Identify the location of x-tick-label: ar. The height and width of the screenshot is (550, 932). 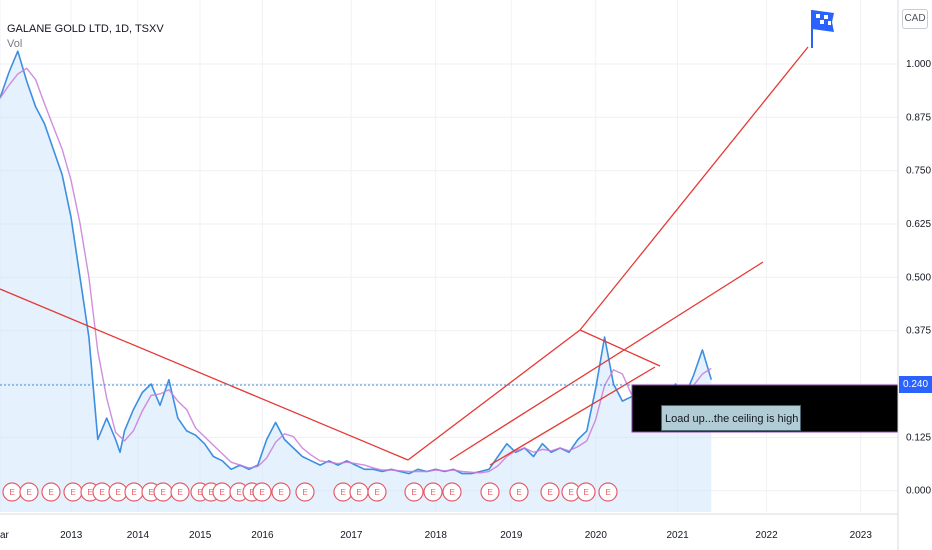
(5, 535).